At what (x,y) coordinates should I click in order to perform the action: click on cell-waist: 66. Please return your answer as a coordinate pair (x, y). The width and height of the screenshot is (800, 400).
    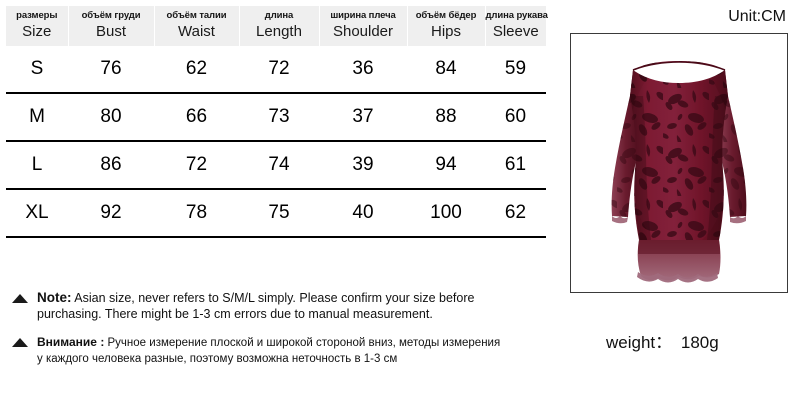
    Looking at the image, I should click on (196, 117).